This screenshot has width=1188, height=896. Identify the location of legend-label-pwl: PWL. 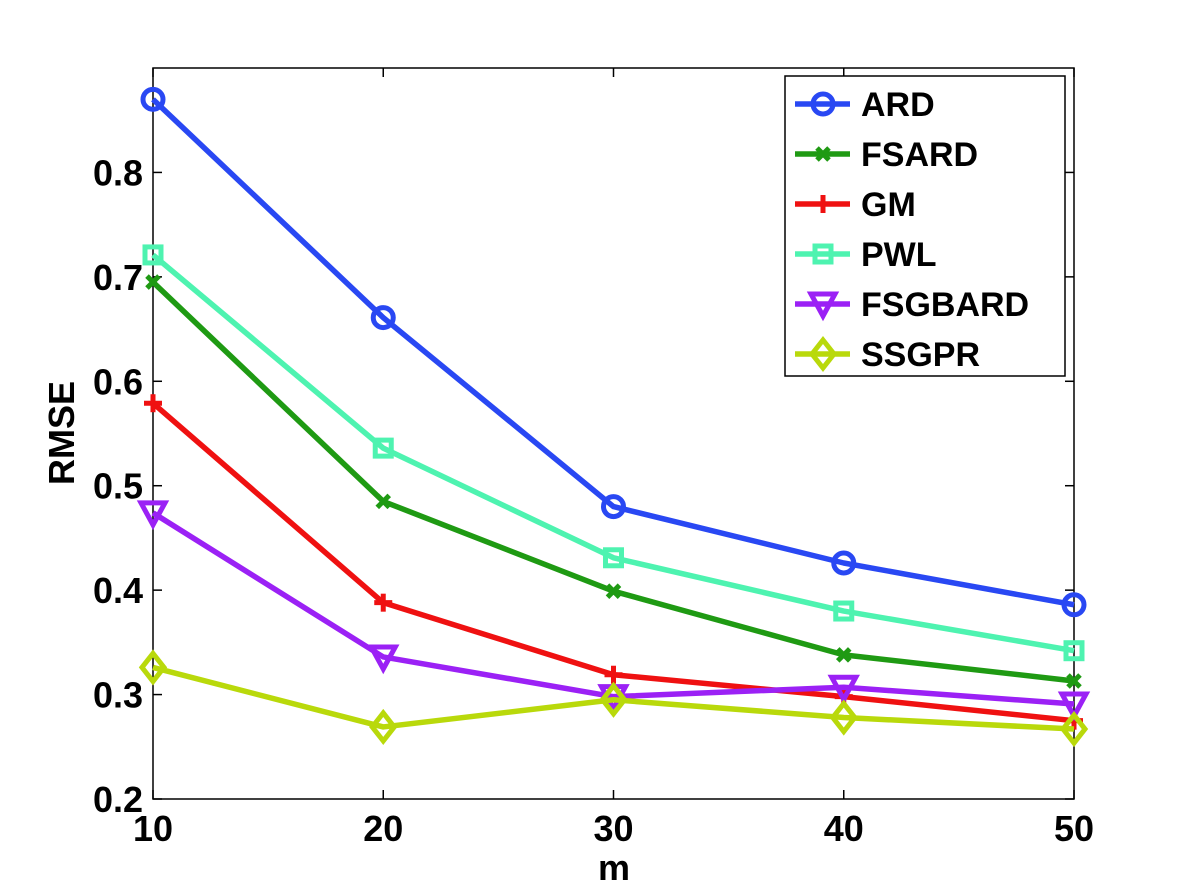
(899, 255).